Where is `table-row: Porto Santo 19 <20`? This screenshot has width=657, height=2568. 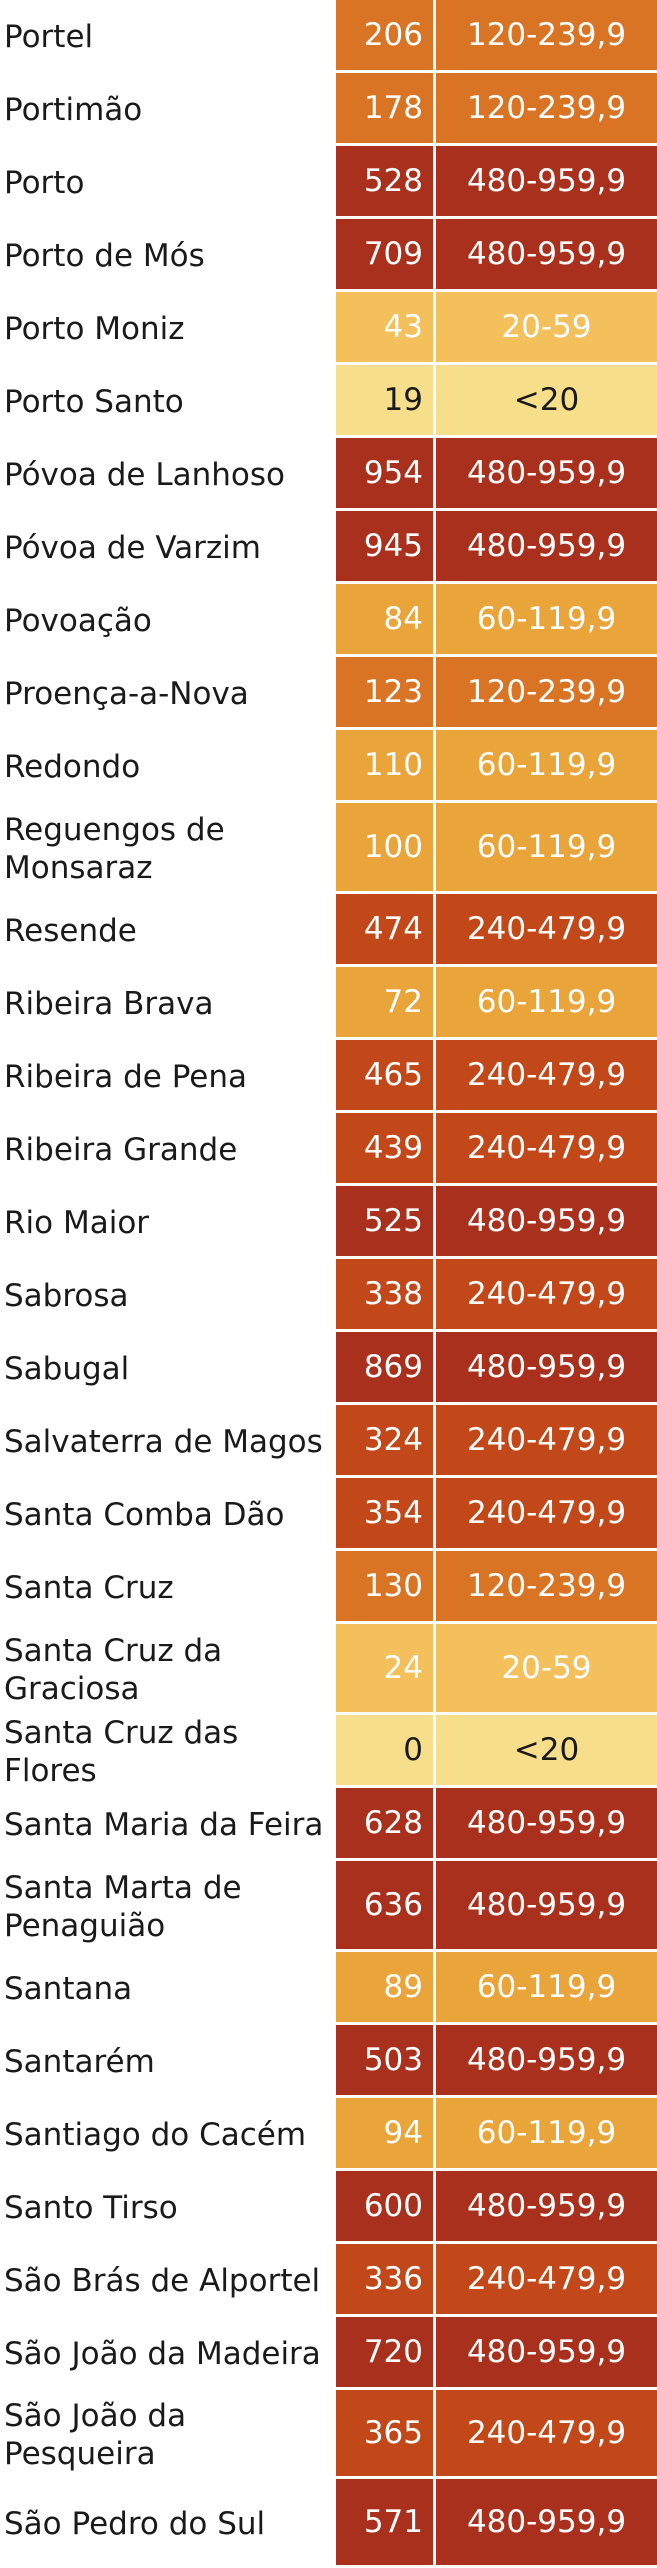 table-row: Porto Santo 19 <20 is located at coordinates (328, 401).